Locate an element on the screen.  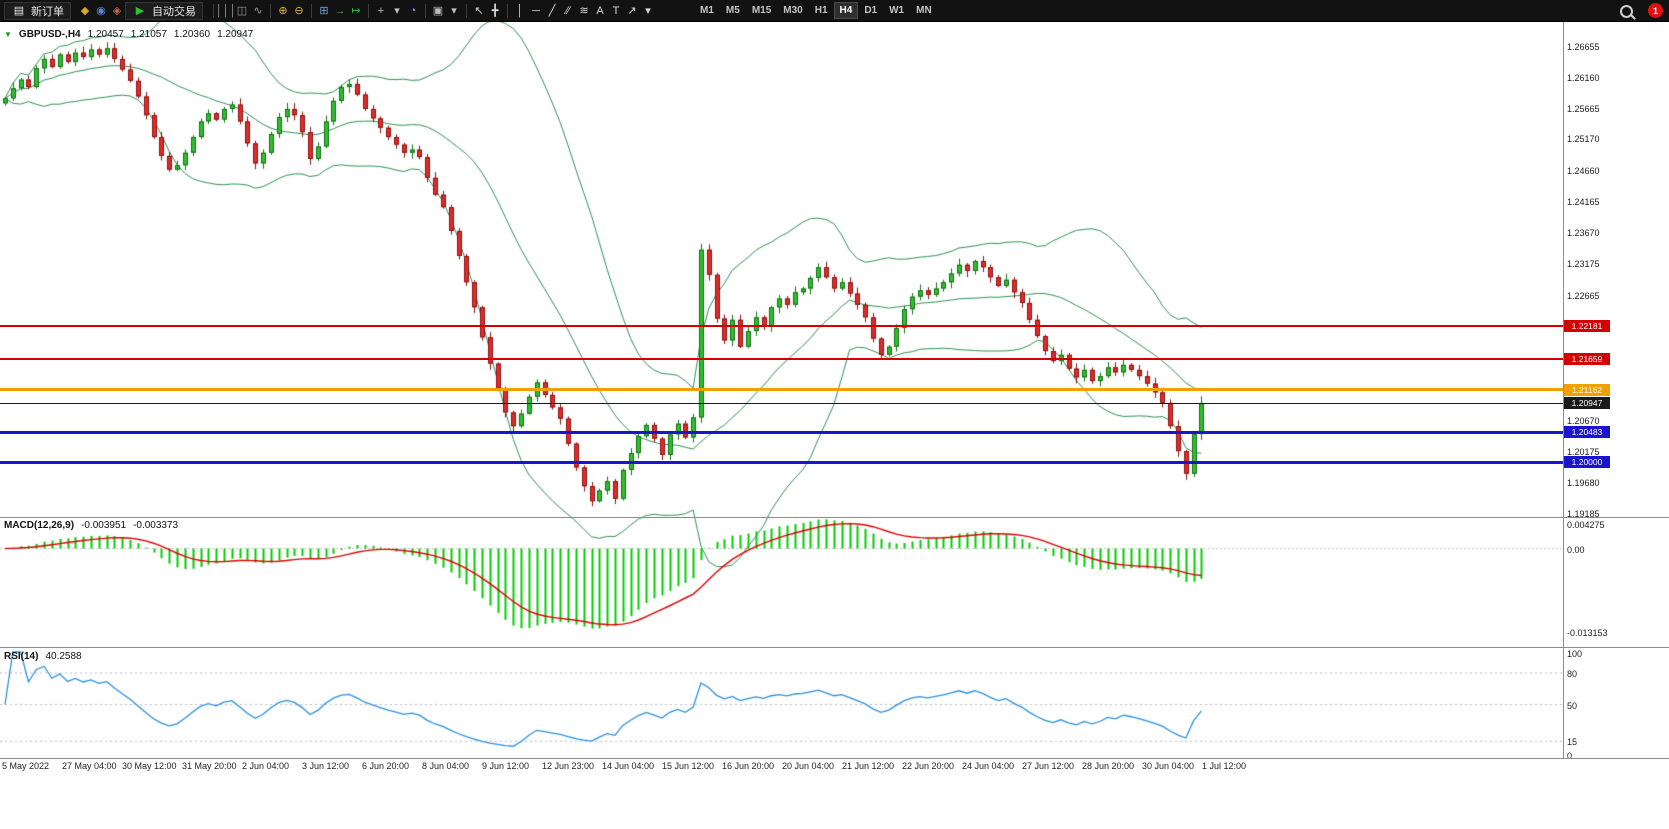
vertical-line-icon: │ is located at coordinates (520, 10).